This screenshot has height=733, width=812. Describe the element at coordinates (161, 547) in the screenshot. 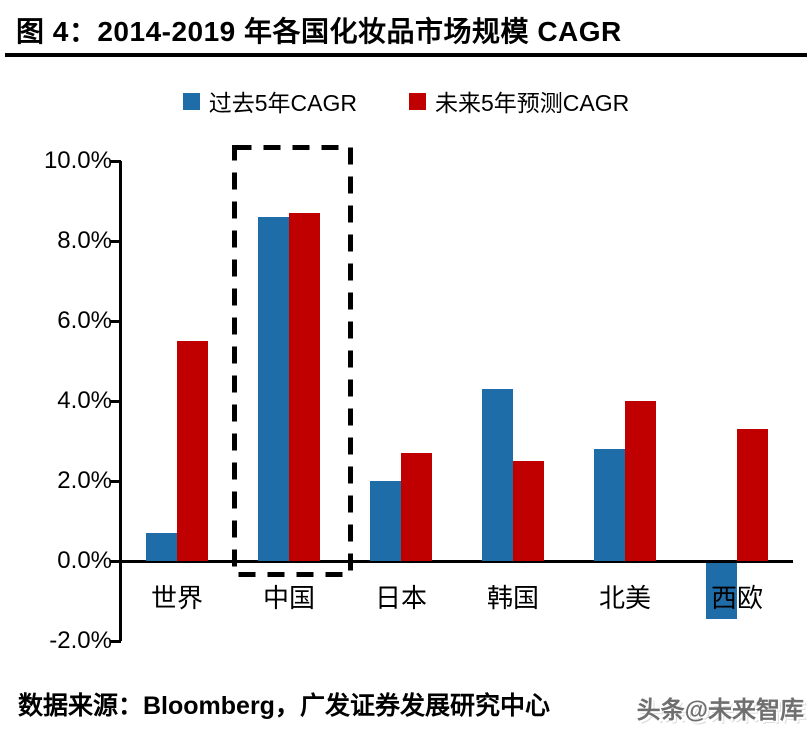

I see `bar-series0-cat0` at that location.